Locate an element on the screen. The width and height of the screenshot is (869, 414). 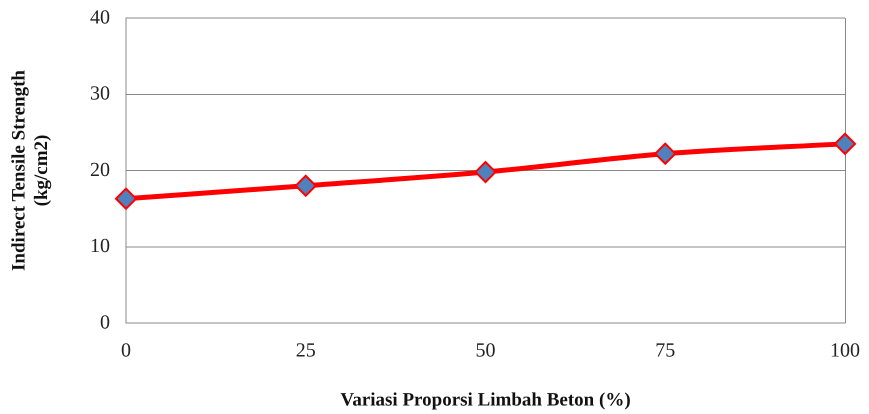
y-tick-label: 10 is located at coordinates (100, 246).